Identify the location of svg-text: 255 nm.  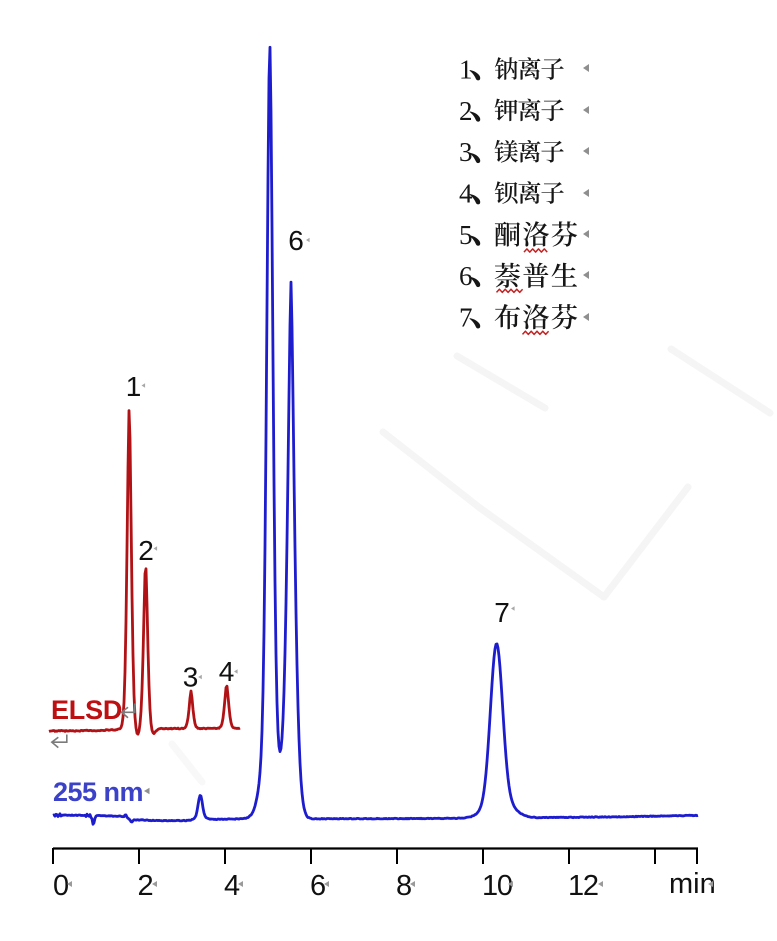
(98, 792).